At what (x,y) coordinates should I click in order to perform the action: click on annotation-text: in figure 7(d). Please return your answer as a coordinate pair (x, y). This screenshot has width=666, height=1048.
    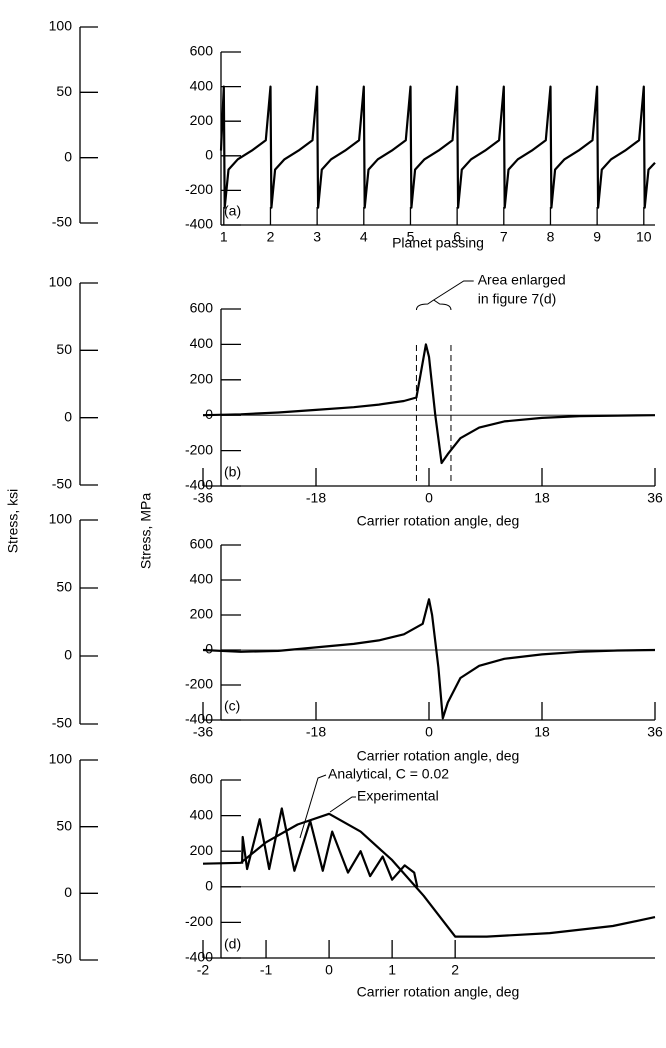
    Looking at the image, I should click on (517, 299).